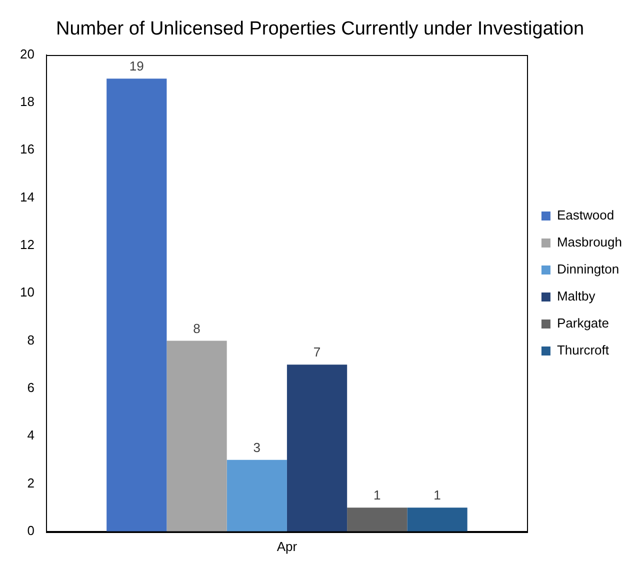 The width and height of the screenshot is (636, 569). I want to click on y-tick-label: 20, so click(27, 54).